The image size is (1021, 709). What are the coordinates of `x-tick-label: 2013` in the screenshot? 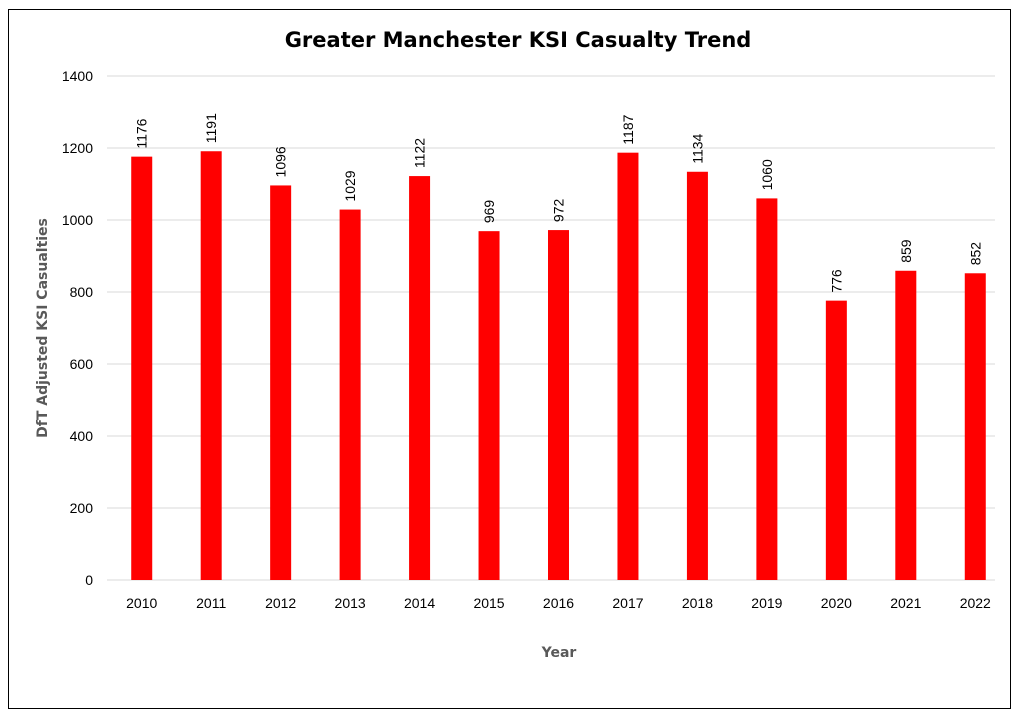 It's located at (350, 603).